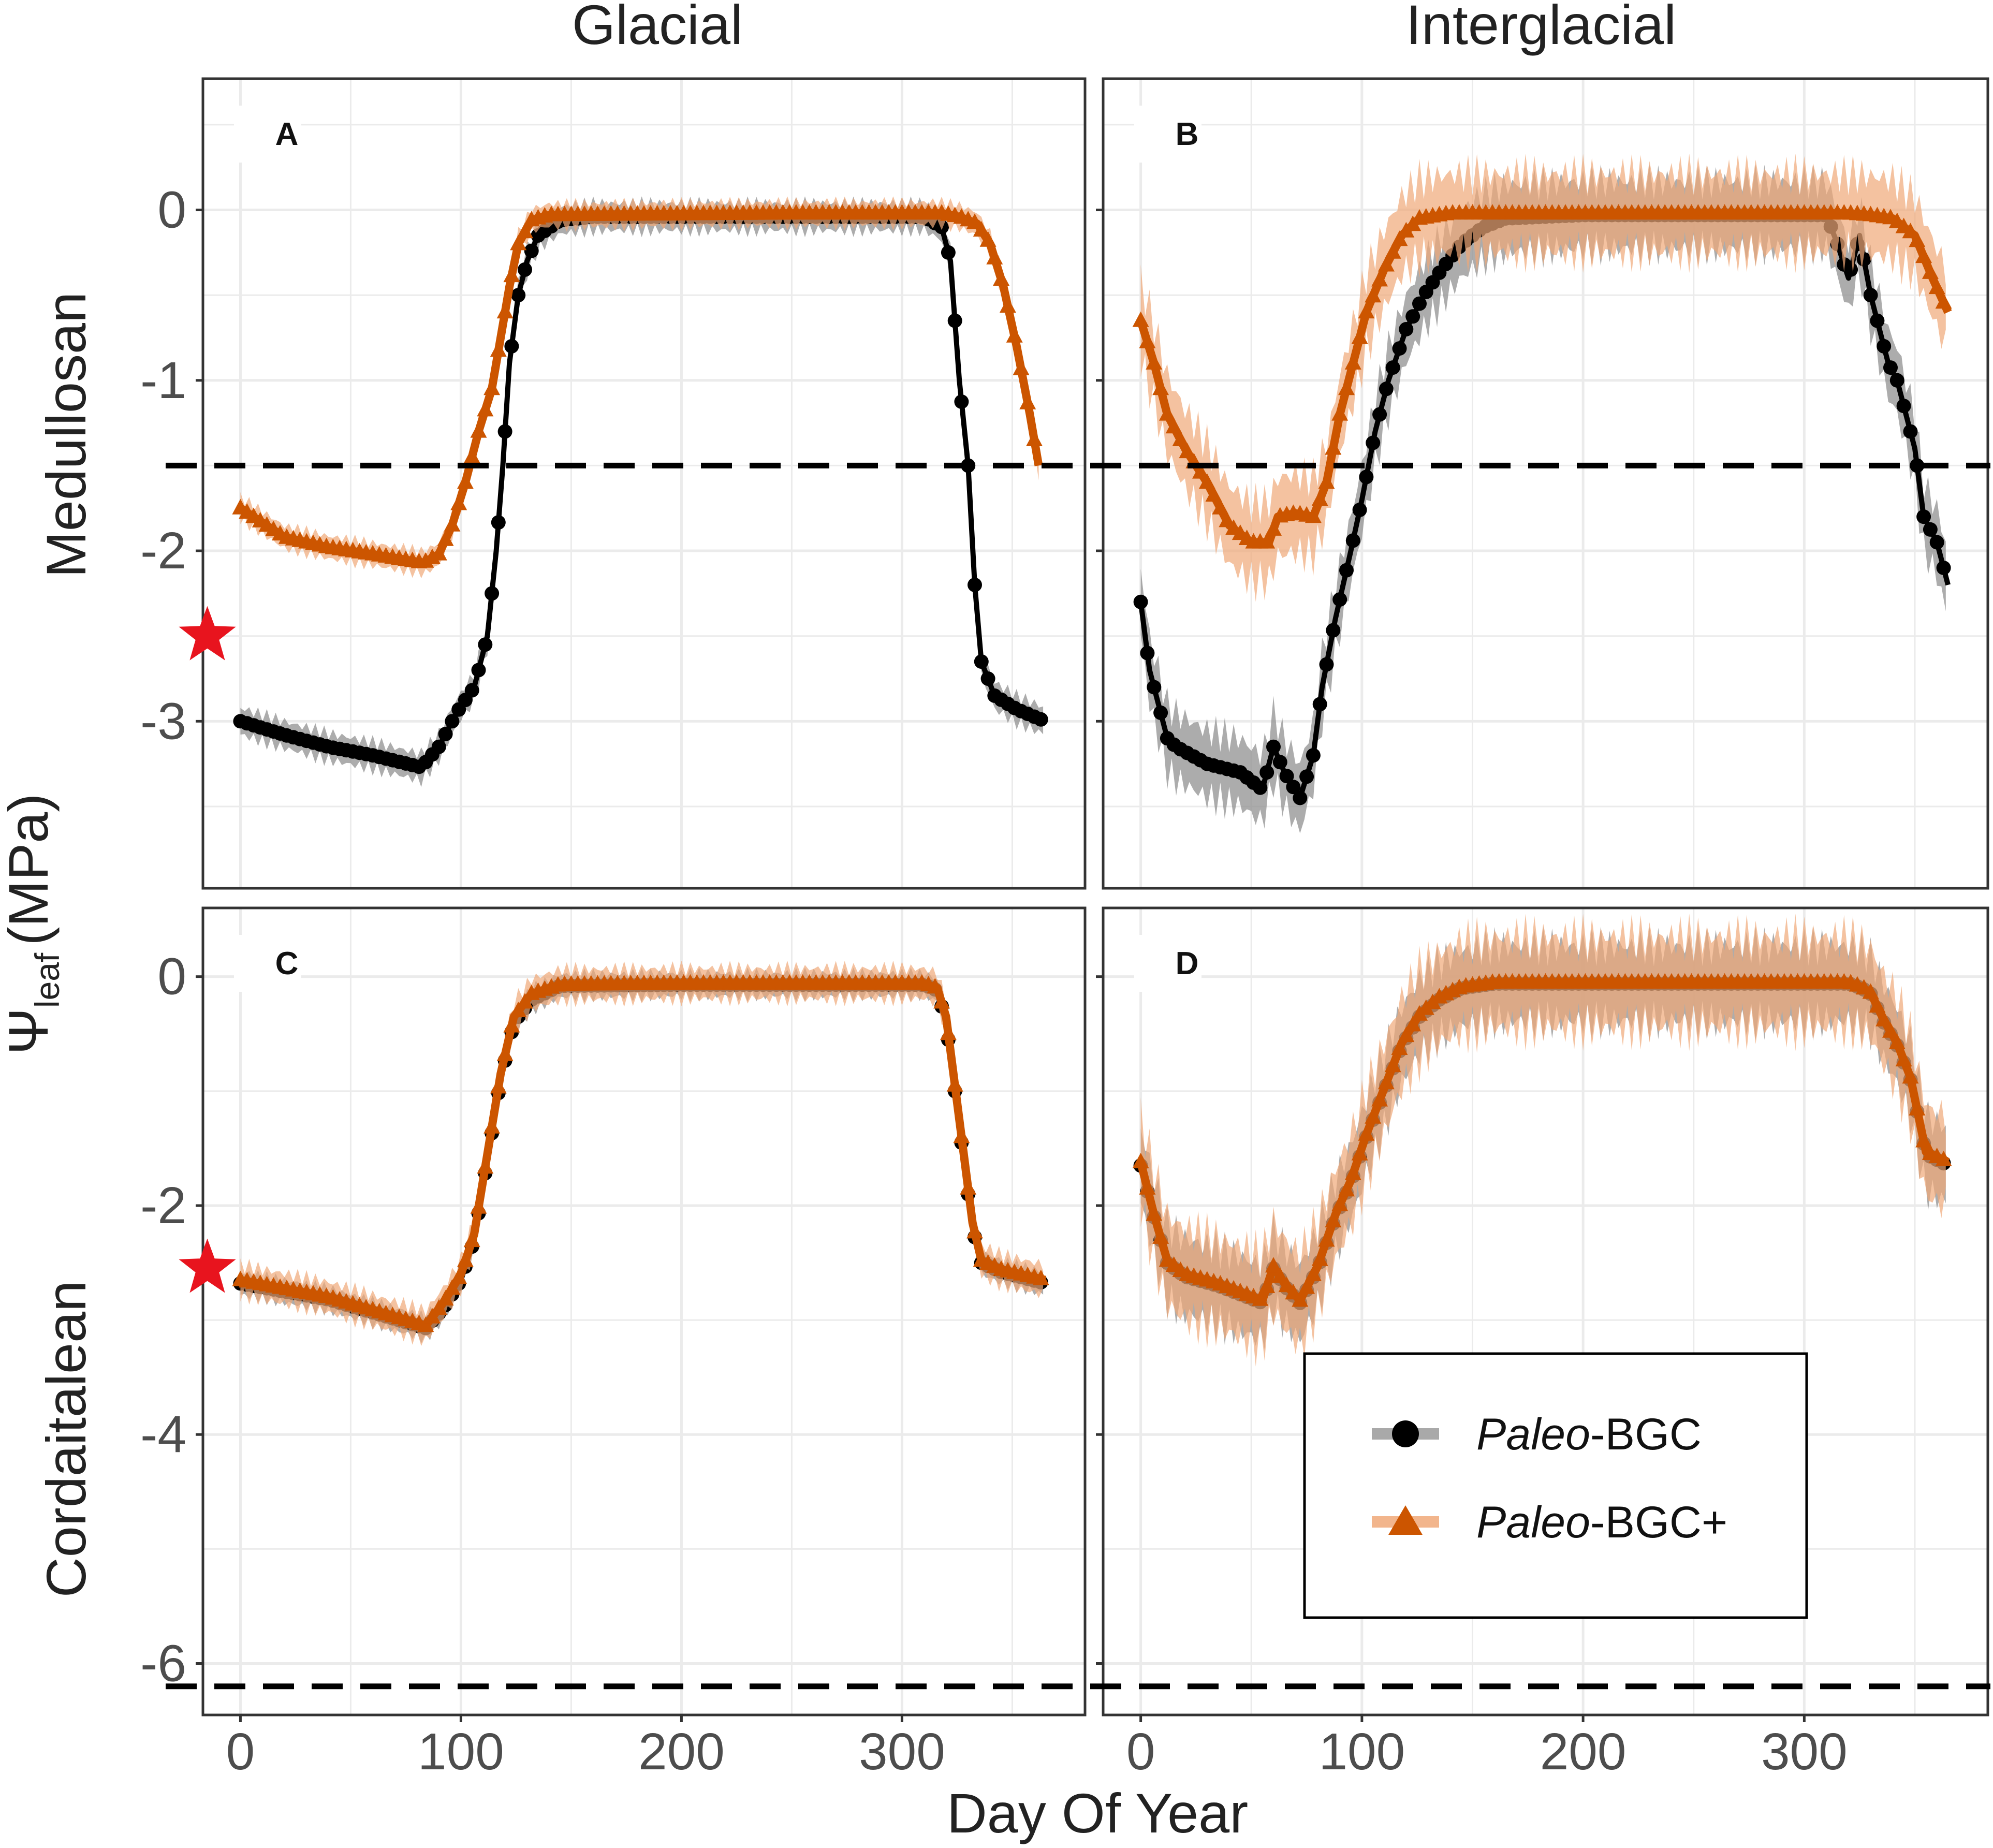  What do you see at coordinates (1168, 134) in the screenshot?
I see `panel-b-label-background` at bounding box center [1168, 134].